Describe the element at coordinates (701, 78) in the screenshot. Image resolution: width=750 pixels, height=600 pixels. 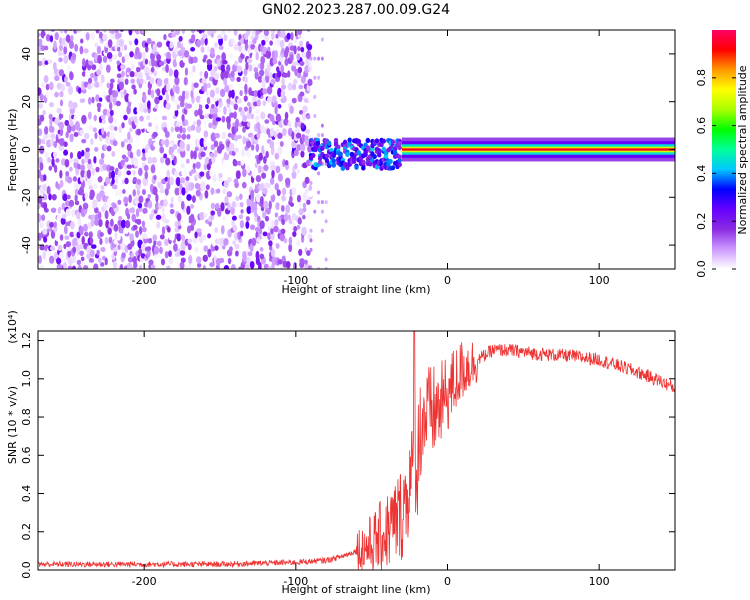
I see `colorbar-tick-label: 0.8` at that location.